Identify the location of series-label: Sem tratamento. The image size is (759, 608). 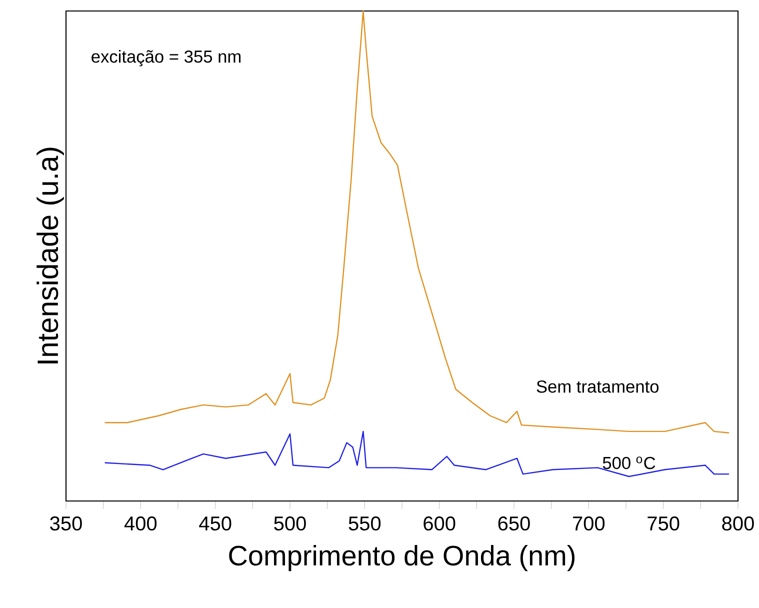
(597, 386).